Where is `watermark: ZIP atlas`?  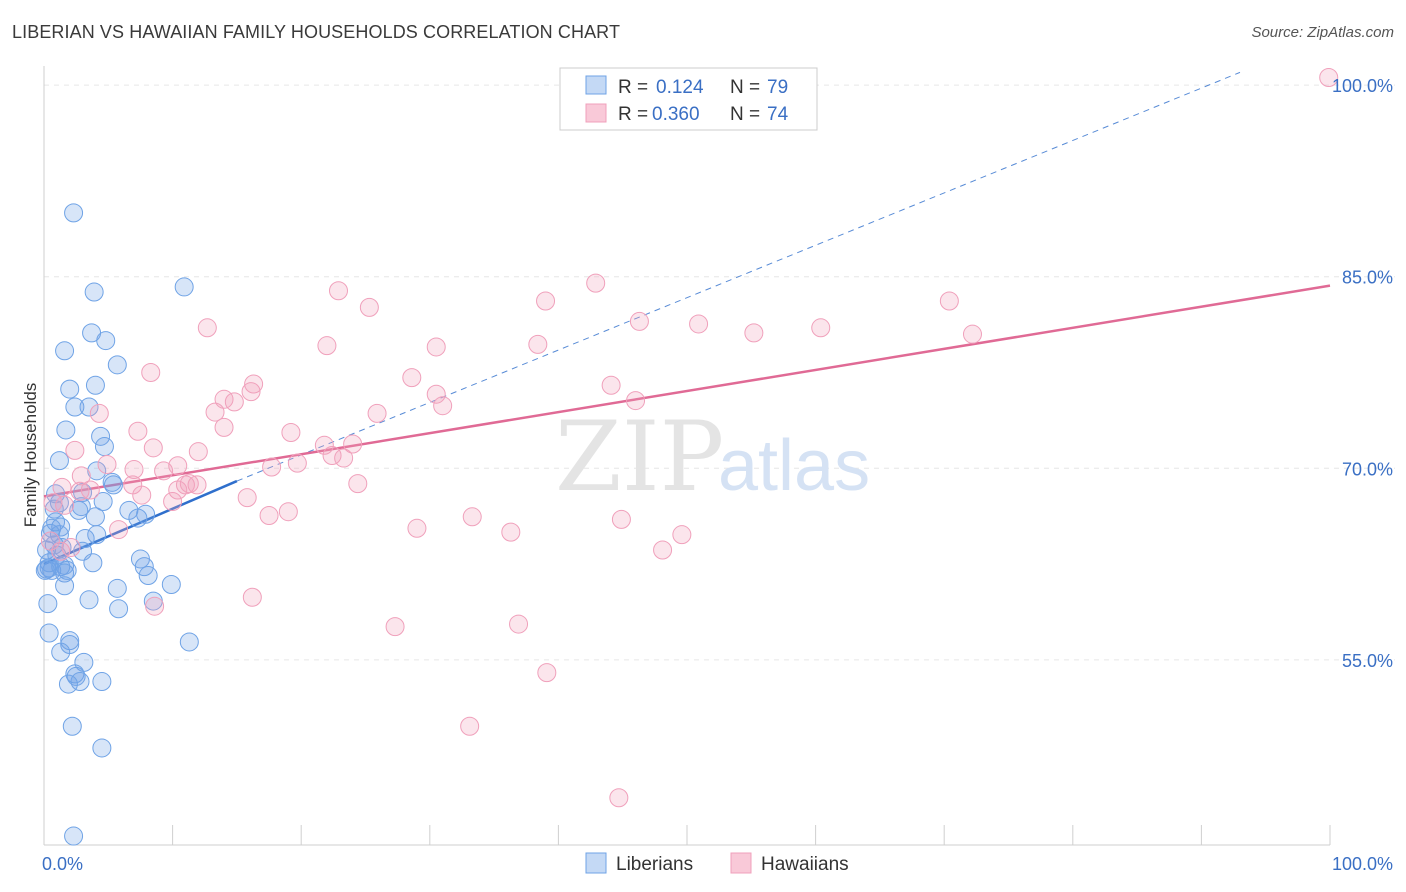 watermark: ZIP atlas is located at coordinates (712, 457).